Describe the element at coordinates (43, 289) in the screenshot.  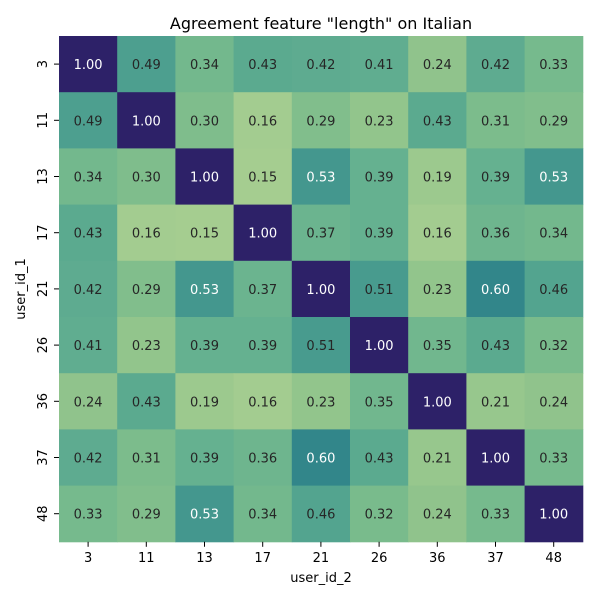
I see `y-tick-label: 21` at that location.